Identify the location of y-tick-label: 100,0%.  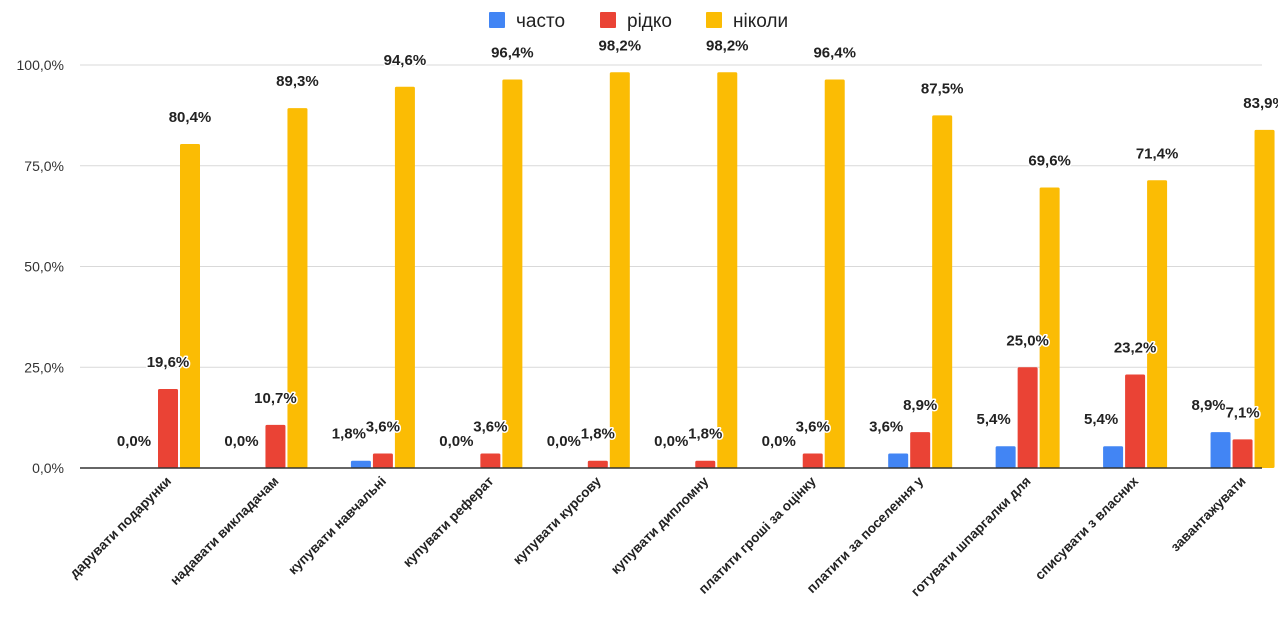
(40, 65).